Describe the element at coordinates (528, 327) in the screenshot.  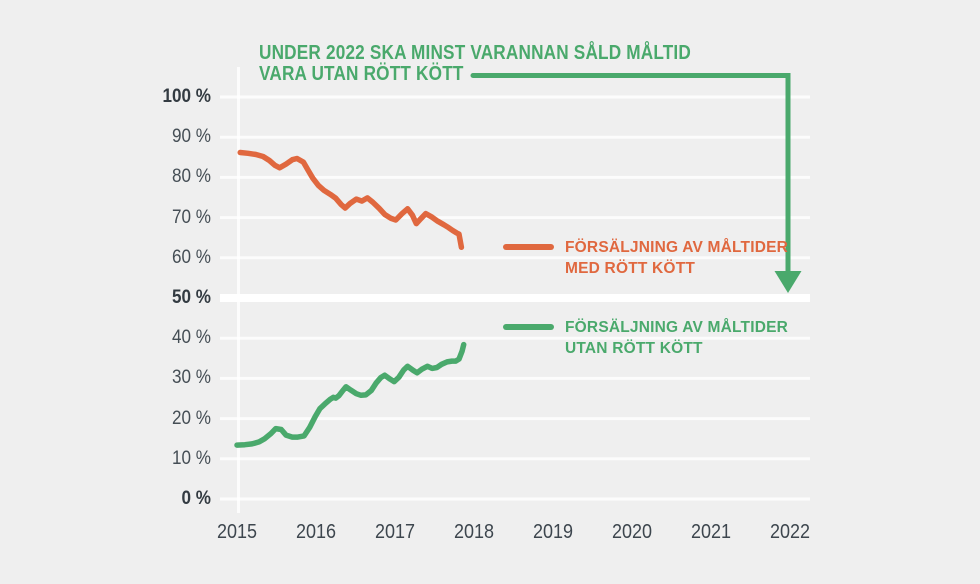
I see `legend-swatch-utan-rott-kott-icon` at that location.